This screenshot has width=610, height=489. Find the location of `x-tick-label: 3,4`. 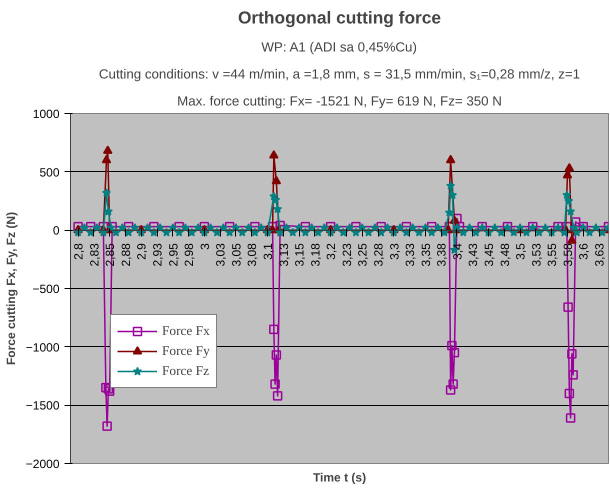

x-tick-label: 3,4 is located at coordinates (457, 251).